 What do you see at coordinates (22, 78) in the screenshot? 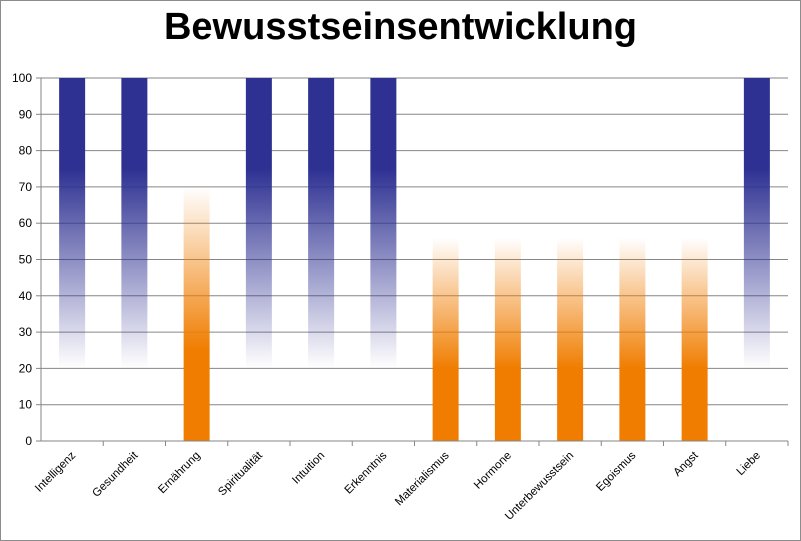
I see `y-tick-label: 100` at bounding box center [22, 78].